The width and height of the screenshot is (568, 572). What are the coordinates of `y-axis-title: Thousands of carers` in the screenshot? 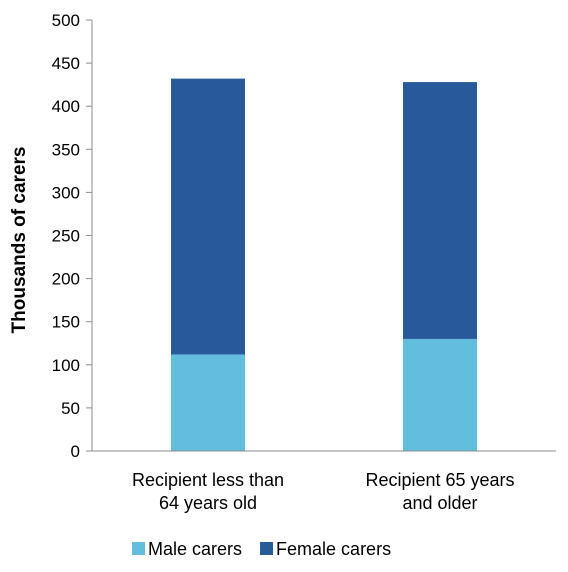 It's located at (19, 240).